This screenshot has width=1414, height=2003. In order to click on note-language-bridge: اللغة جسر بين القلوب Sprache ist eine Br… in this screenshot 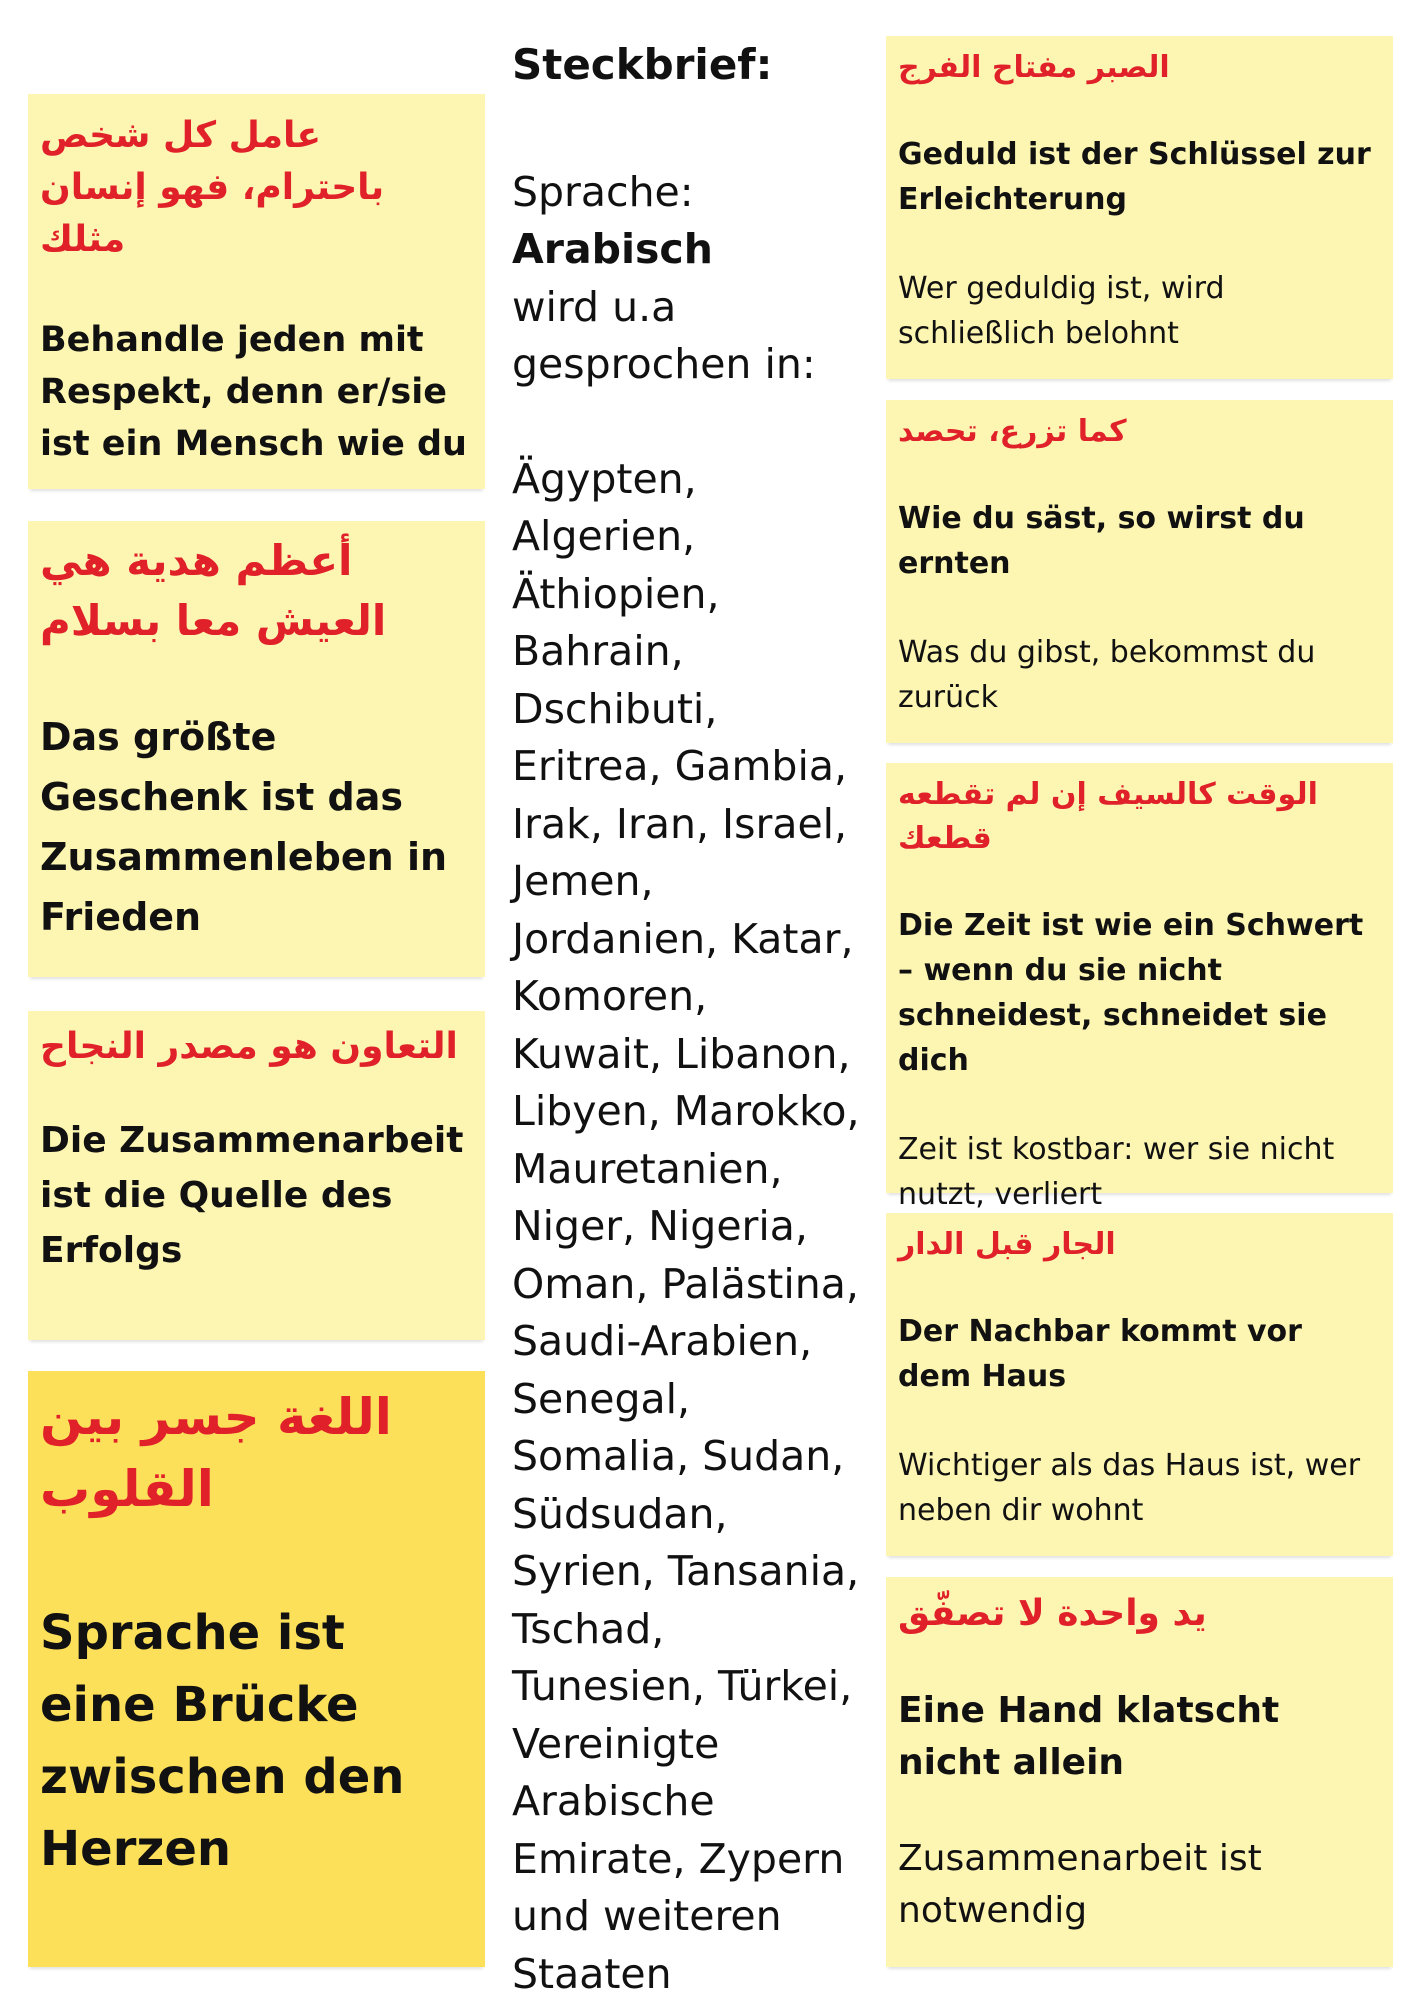, I will do `click(256, 1669)`.